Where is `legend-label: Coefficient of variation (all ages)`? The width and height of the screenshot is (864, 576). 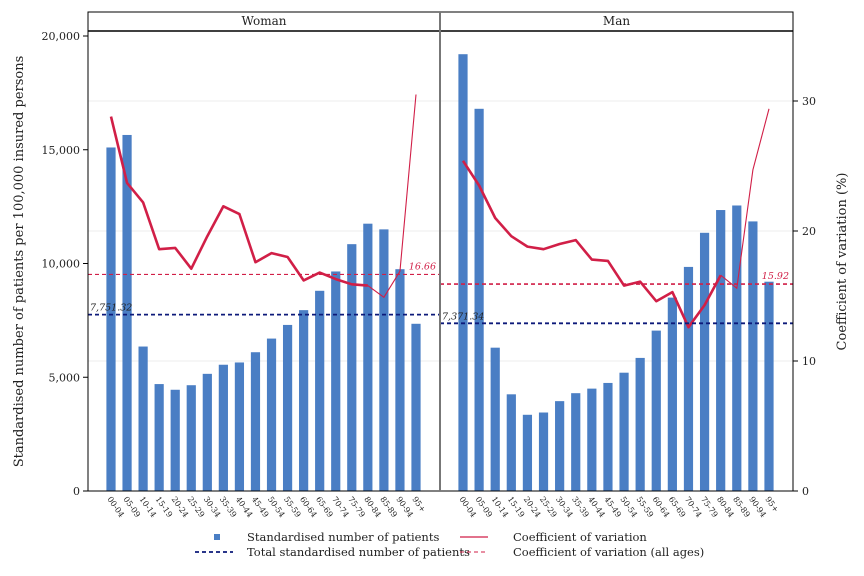
legend-label: Coefficient of variation (all ages) is located at coordinates (608, 552).